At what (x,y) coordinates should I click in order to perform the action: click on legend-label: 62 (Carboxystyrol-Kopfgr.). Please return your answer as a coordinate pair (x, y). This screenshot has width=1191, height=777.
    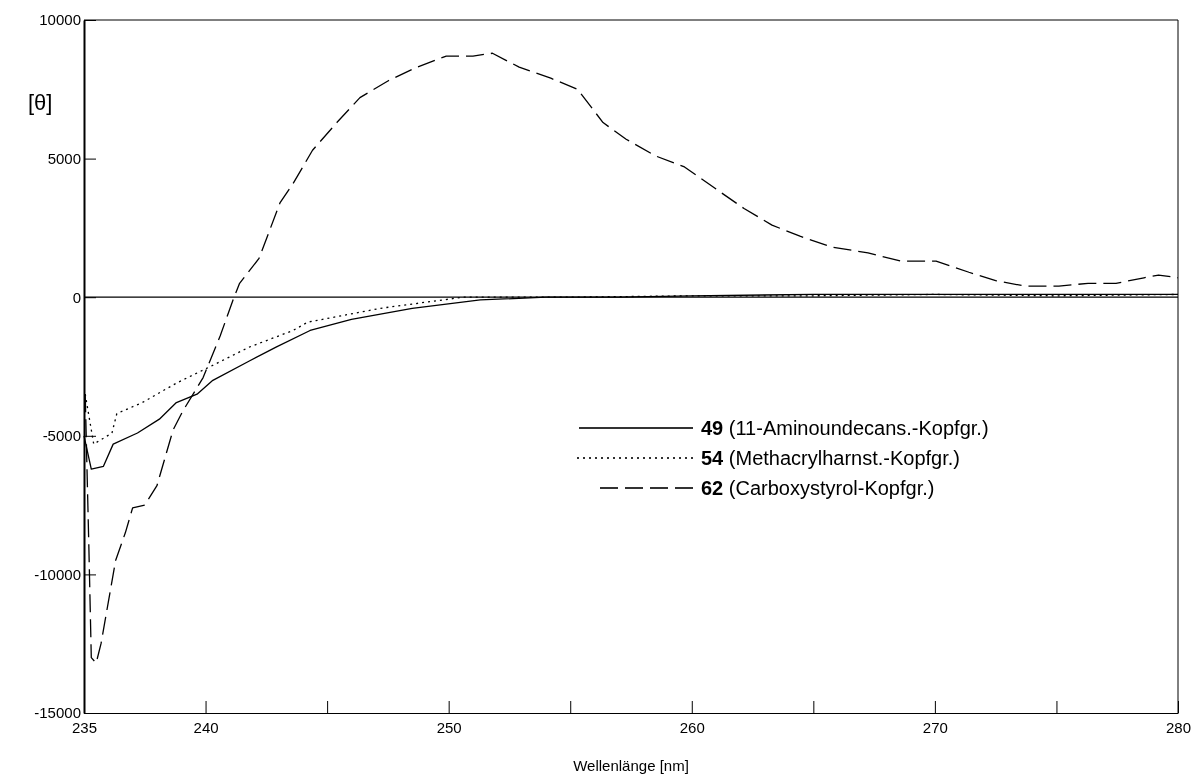
    Looking at the image, I should click on (818, 488).